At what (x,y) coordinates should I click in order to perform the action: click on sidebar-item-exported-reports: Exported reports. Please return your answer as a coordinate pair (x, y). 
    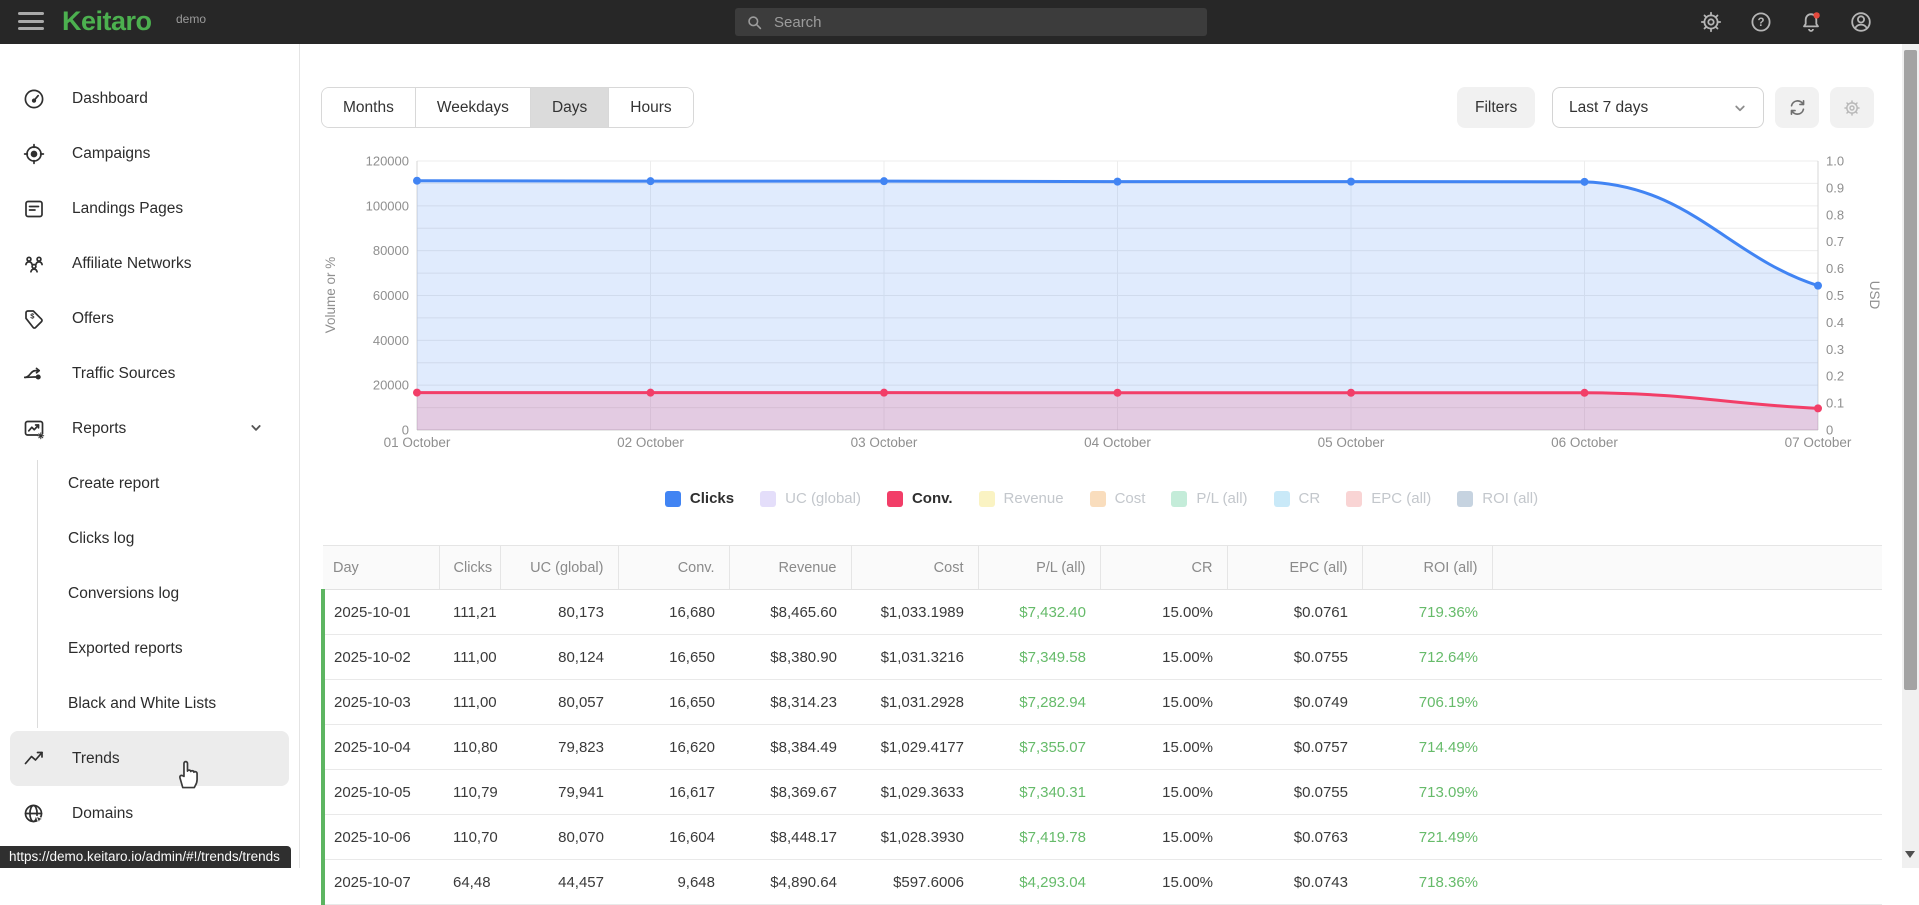
    Looking at the image, I should click on (149, 648).